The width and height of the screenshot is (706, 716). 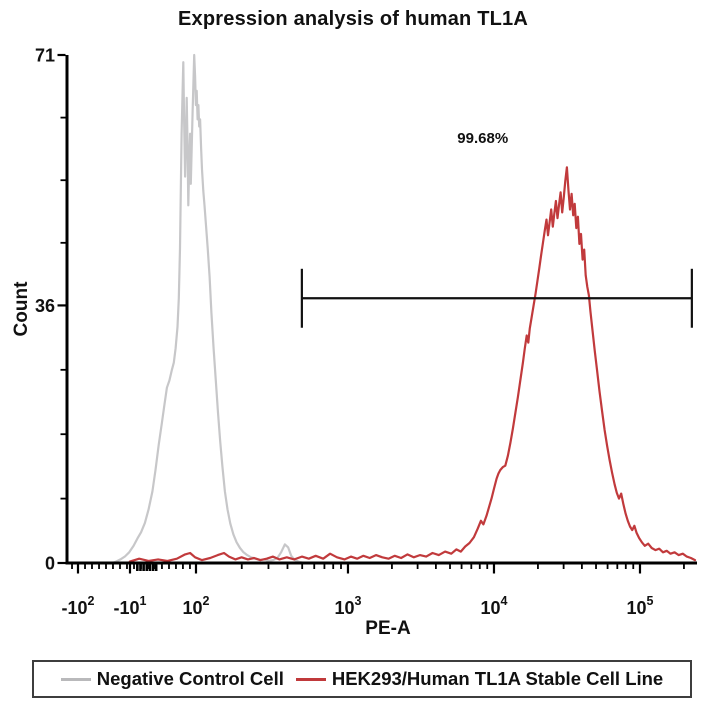 I want to click on legend-swatch-tl1a-stable-line, so click(x=310, y=679).